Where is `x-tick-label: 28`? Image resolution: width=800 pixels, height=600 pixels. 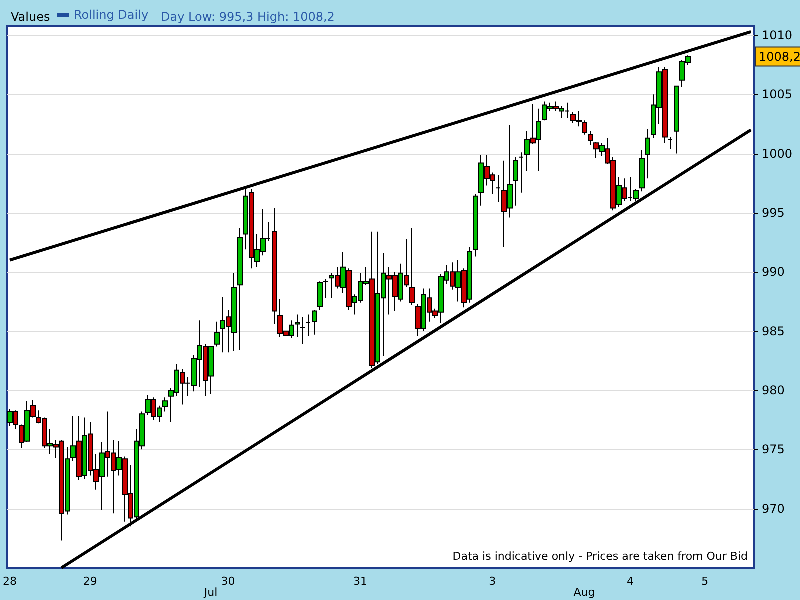
x-tick-label: 28 is located at coordinates (9, 581).